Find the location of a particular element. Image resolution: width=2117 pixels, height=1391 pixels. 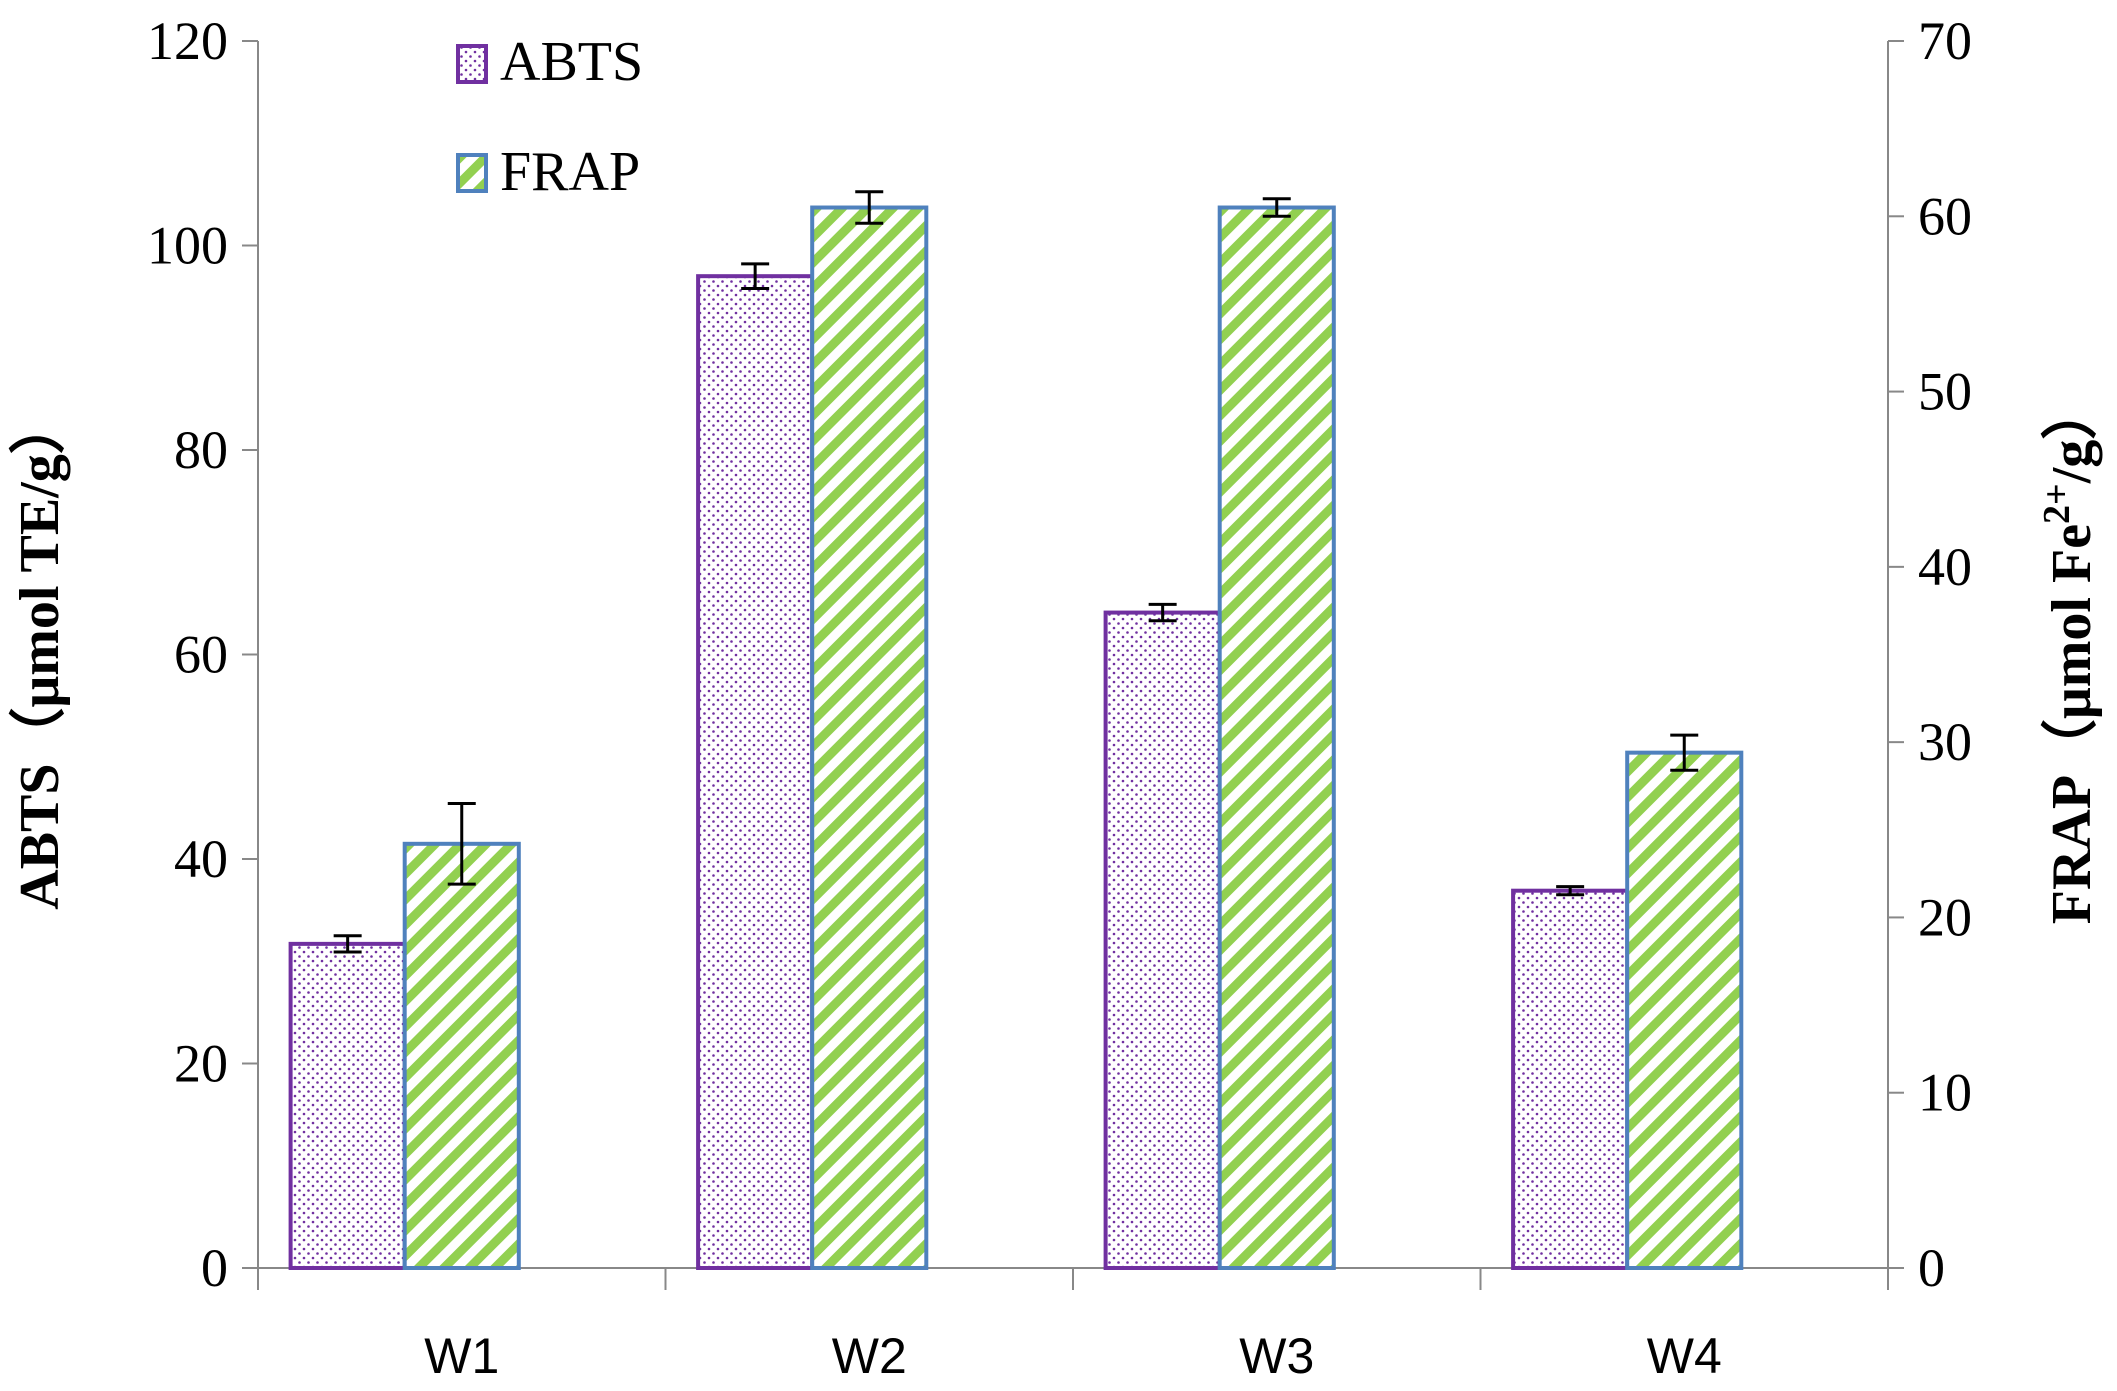

left-tick-label: 120 is located at coordinates (187, 41).